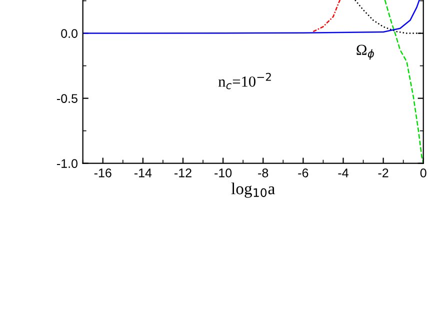  What do you see at coordinates (423, 173) in the screenshot?
I see `x-tick-label: 0` at bounding box center [423, 173].